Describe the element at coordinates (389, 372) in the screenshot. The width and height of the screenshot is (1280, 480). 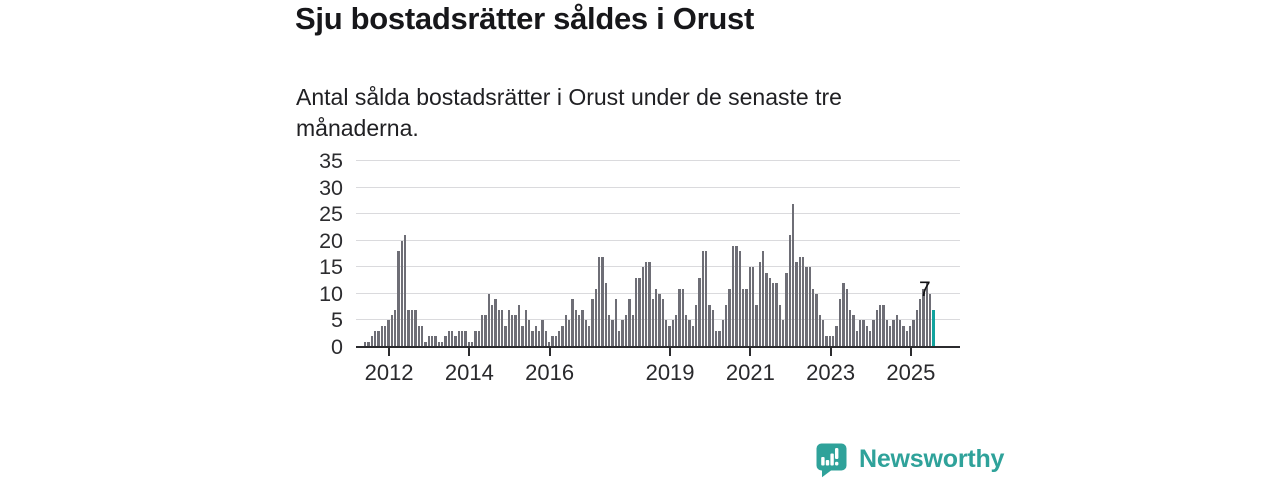
I see `x-tick-label-2012: 2012` at that location.